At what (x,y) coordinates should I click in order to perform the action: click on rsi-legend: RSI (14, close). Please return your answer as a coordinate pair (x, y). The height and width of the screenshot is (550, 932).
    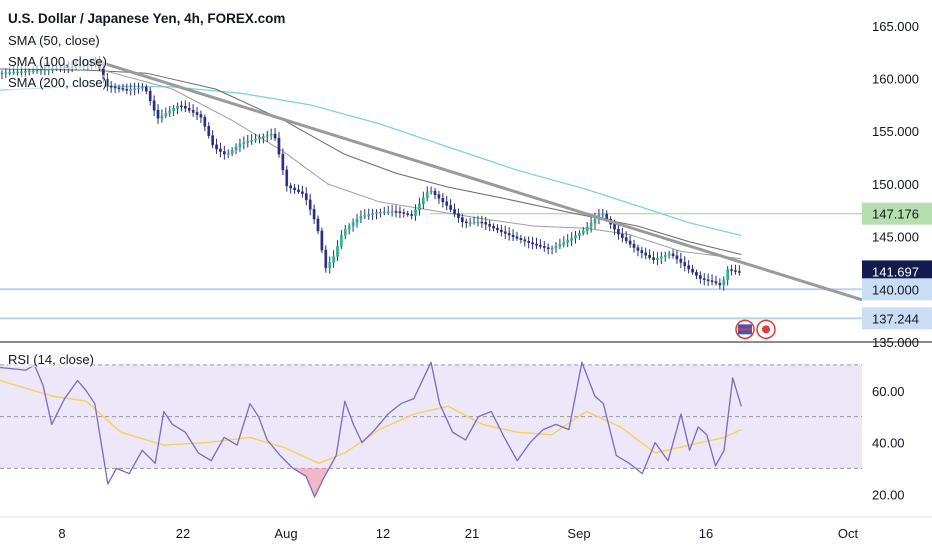
    Looking at the image, I should click on (51, 359).